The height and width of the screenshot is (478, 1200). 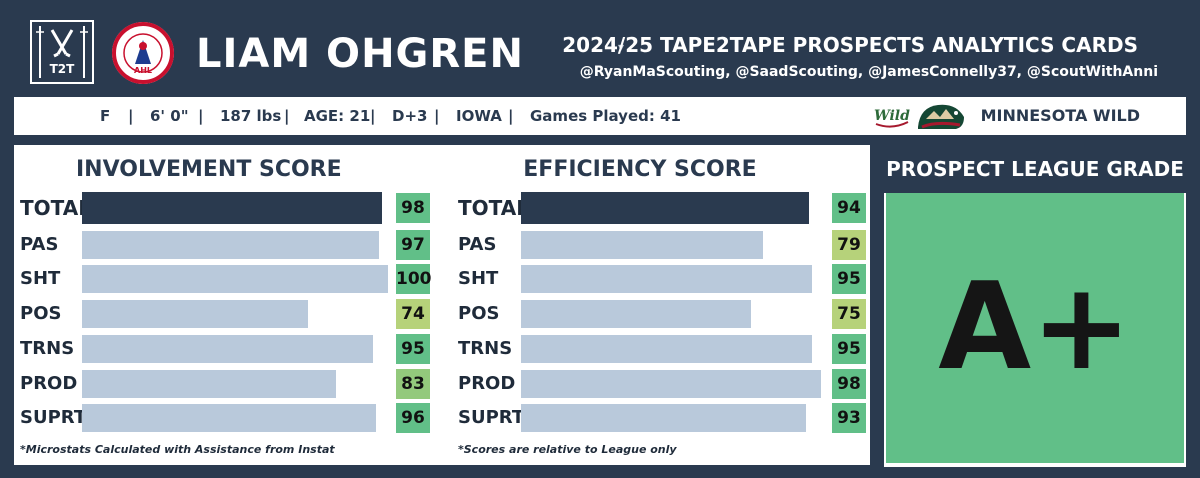 What do you see at coordinates (209, 384) in the screenshot?
I see `involvement-bar-prod` at bounding box center [209, 384].